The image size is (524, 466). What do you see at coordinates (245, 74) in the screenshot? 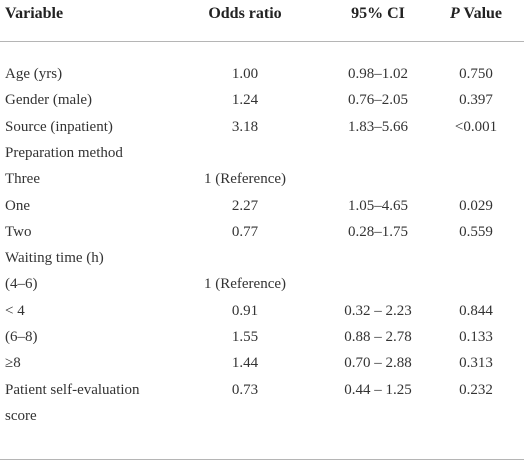
I see `odds-cell: 1.00` at bounding box center [245, 74].